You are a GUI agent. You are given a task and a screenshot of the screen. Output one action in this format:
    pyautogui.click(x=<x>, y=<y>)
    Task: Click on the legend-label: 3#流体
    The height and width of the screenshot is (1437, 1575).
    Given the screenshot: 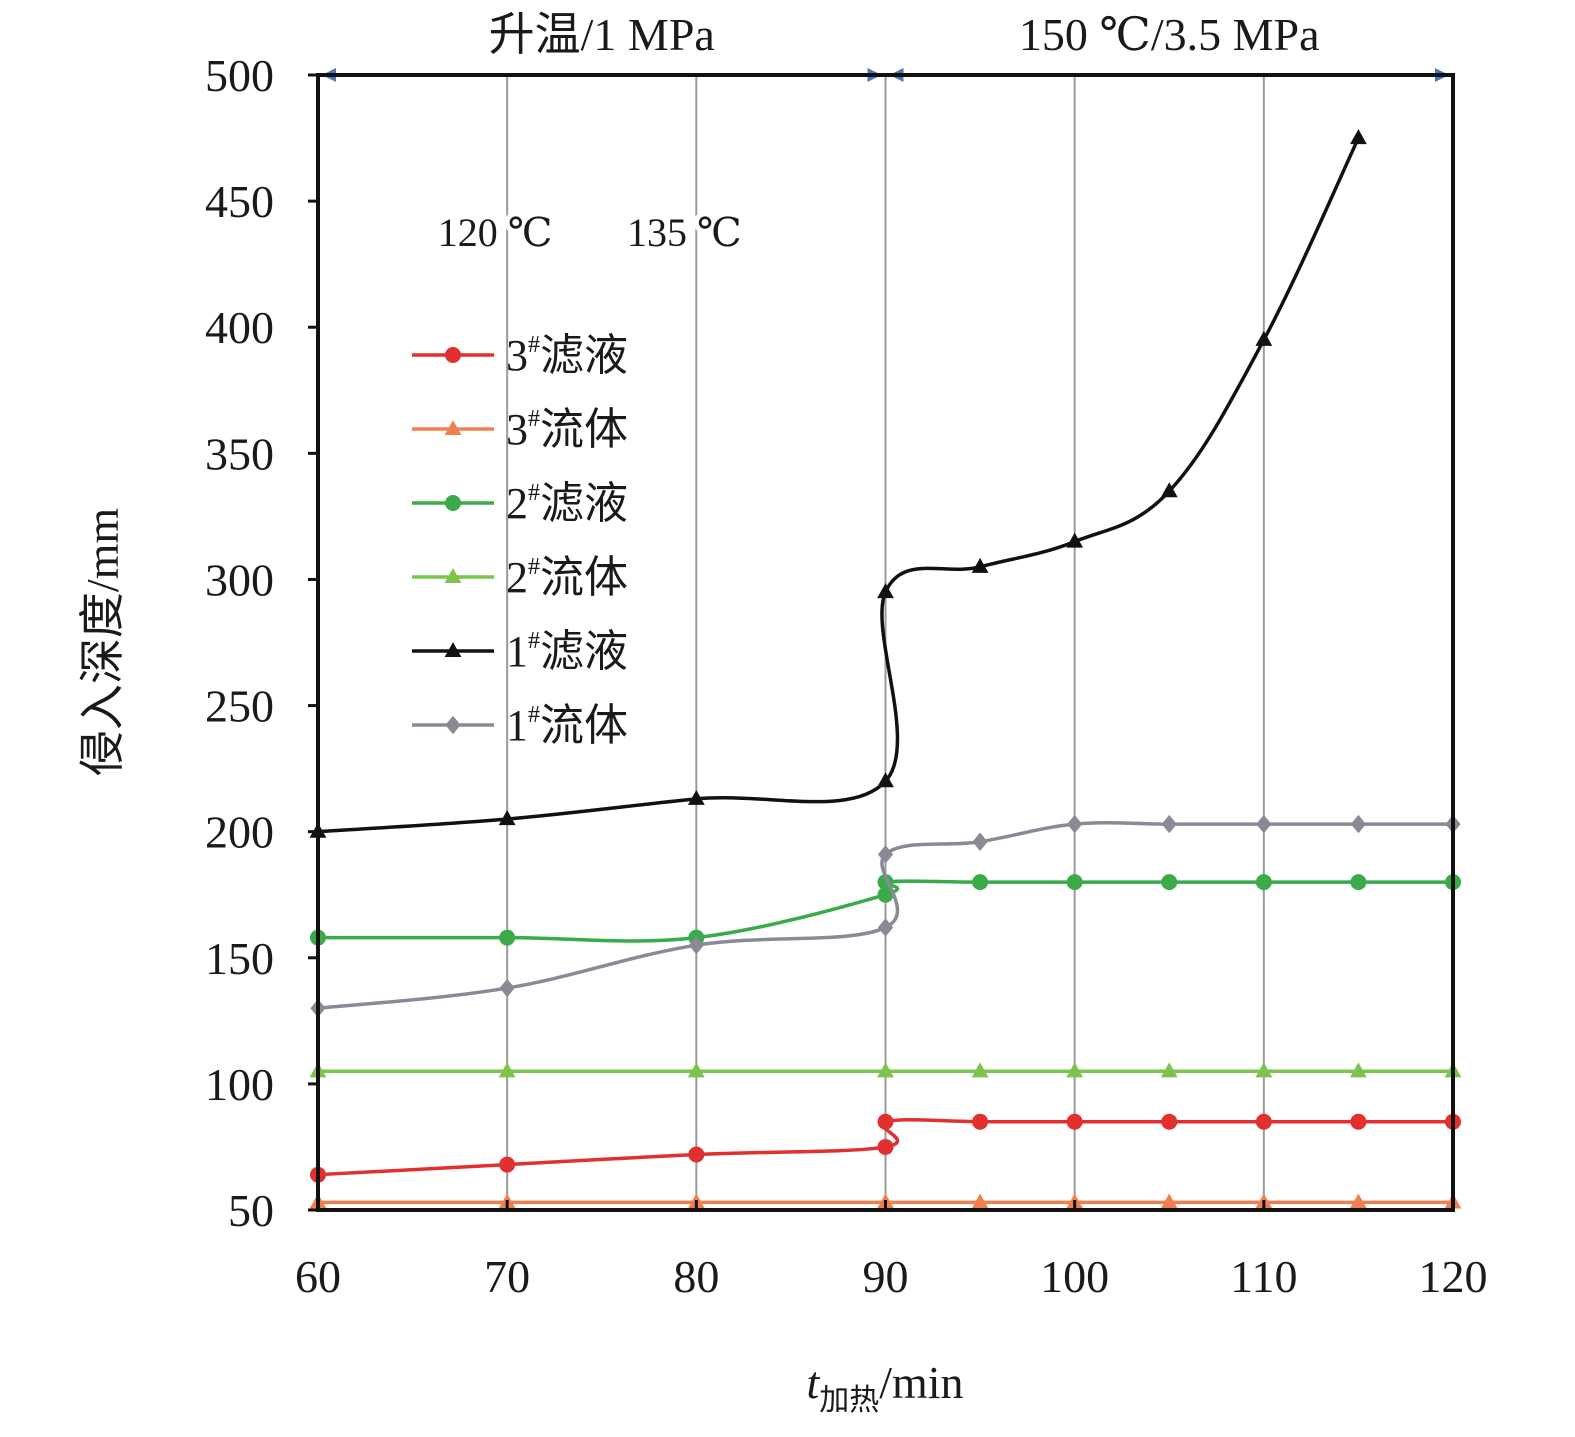 What is the action you would take?
    pyautogui.click(x=567, y=429)
    